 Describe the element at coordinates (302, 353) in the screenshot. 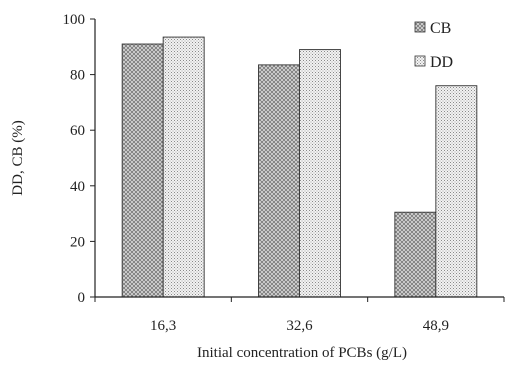

I see `x-axis-label: Initial concentration of PCBs (g/L)` at that location.